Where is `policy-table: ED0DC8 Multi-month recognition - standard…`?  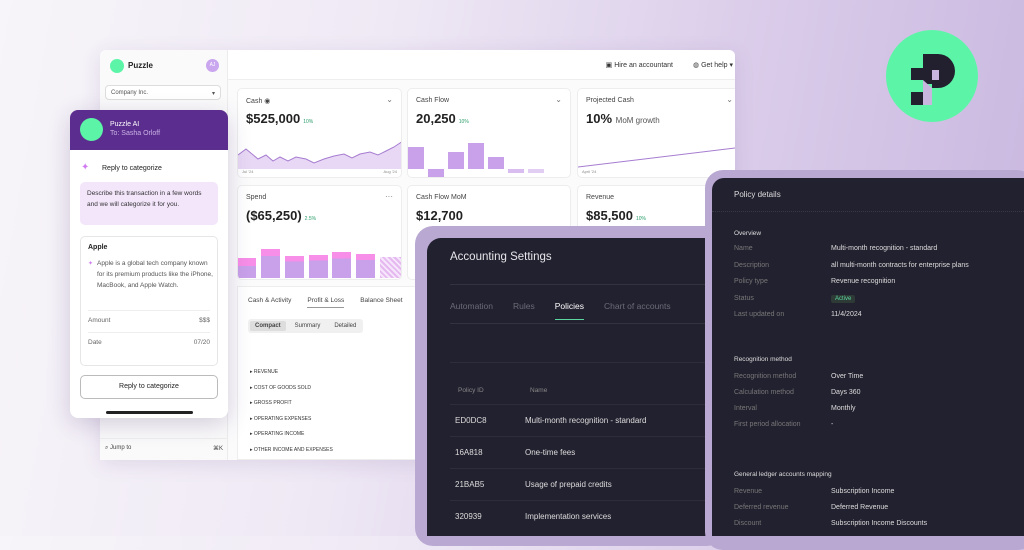
policy-table: ED0DC8 Multi-month recognition - standard… is located at coordinates (583, 468).